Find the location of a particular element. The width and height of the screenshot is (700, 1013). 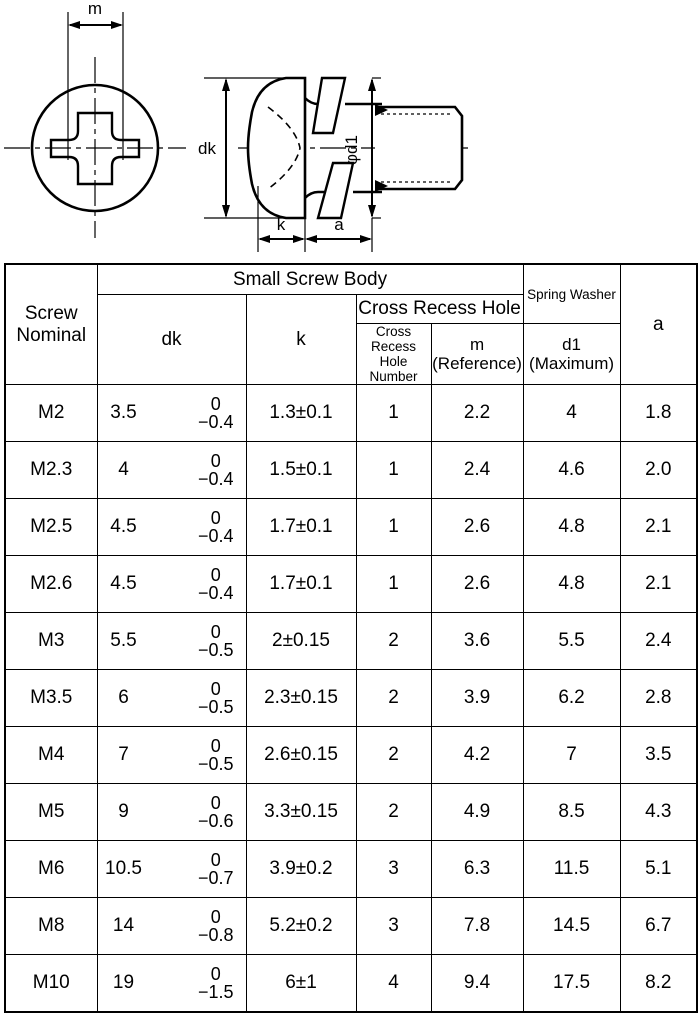

cell-screw-nominal: M6 is located at coordinates (51, 869).